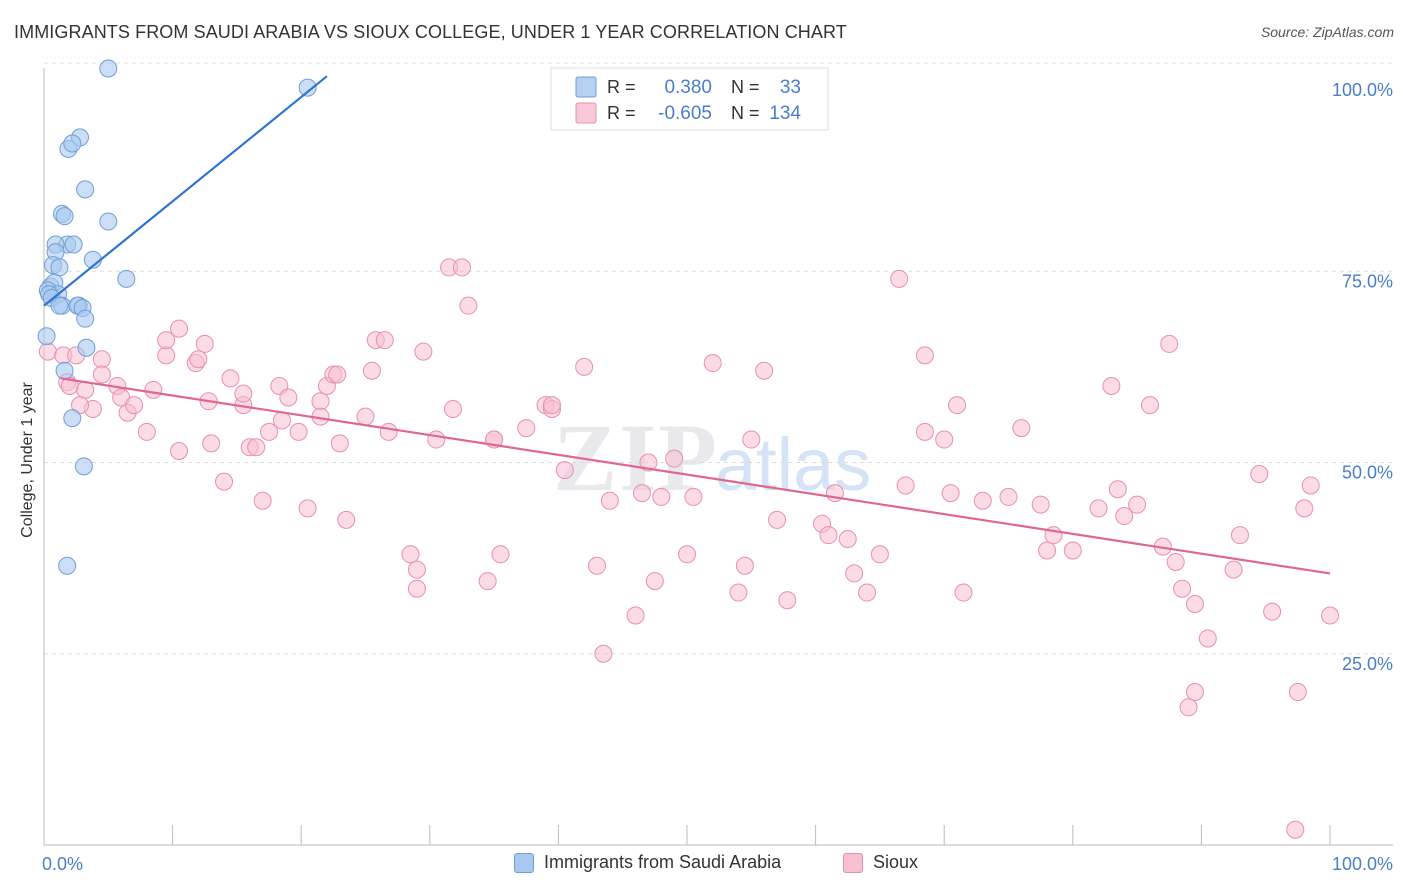  I want to click on y-tick-label: 25.0%, so click(1367, 664).